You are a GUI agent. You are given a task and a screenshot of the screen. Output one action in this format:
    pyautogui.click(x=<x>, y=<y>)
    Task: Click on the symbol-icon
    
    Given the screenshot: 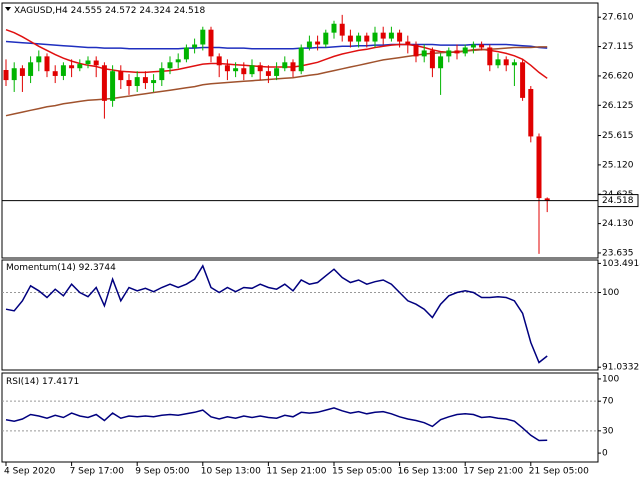 What is the action you would take?
    pyautogui.click(x=8, y=9)
    